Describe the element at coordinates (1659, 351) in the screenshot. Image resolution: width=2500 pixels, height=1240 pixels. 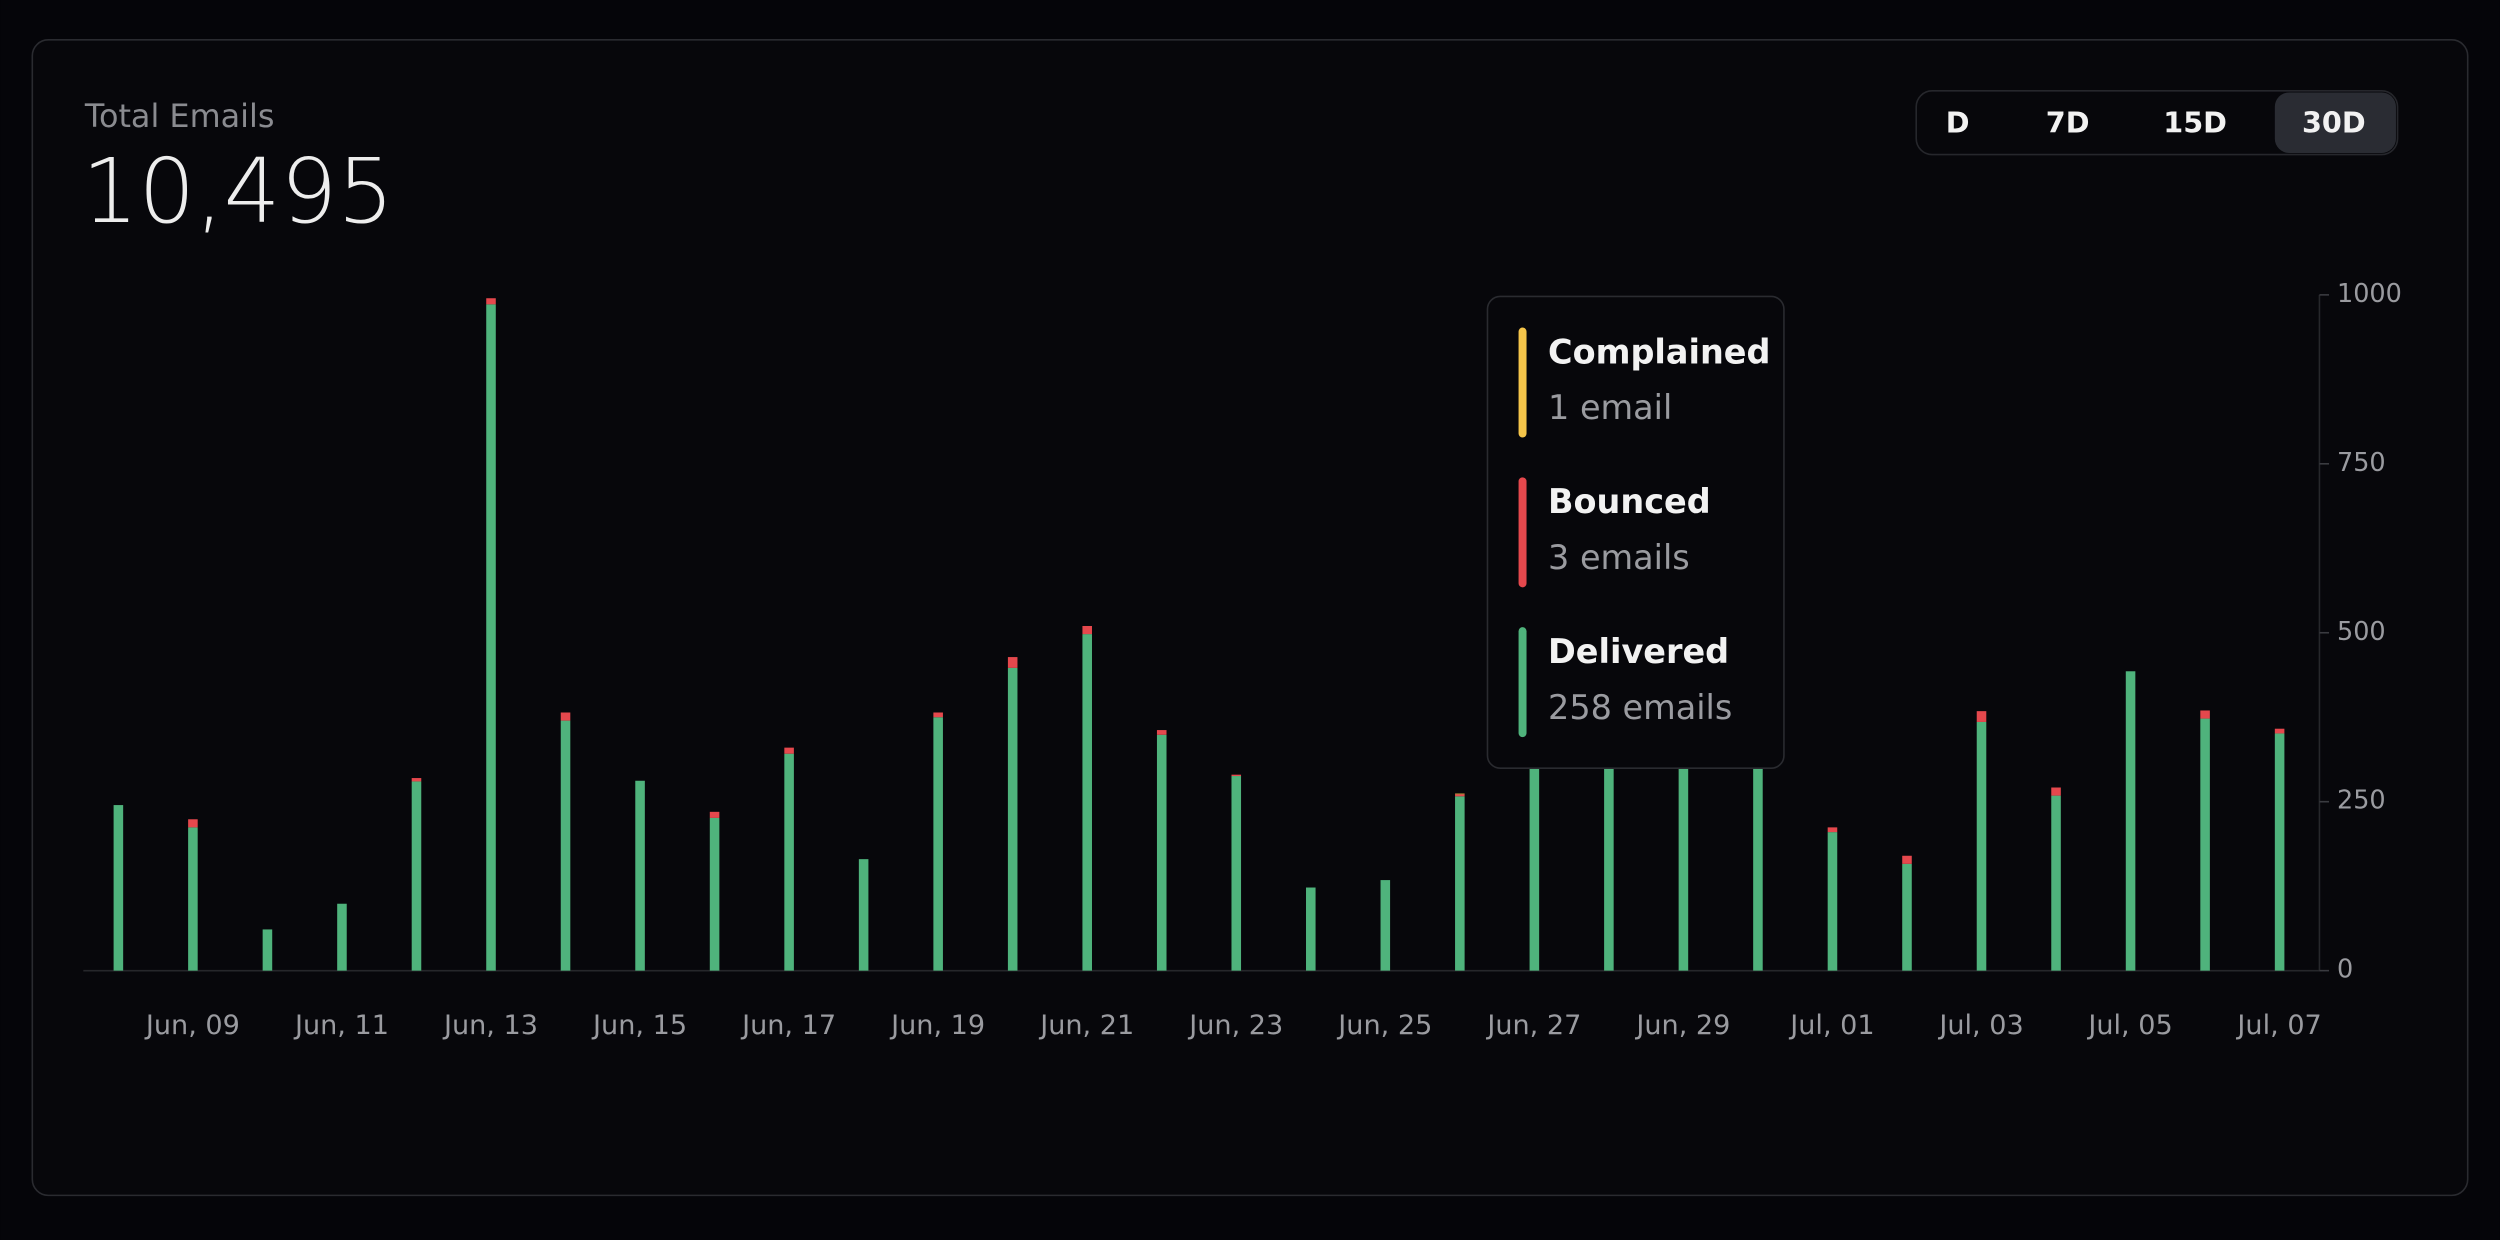
I see `tooltip-series-name: Complained` at that location.